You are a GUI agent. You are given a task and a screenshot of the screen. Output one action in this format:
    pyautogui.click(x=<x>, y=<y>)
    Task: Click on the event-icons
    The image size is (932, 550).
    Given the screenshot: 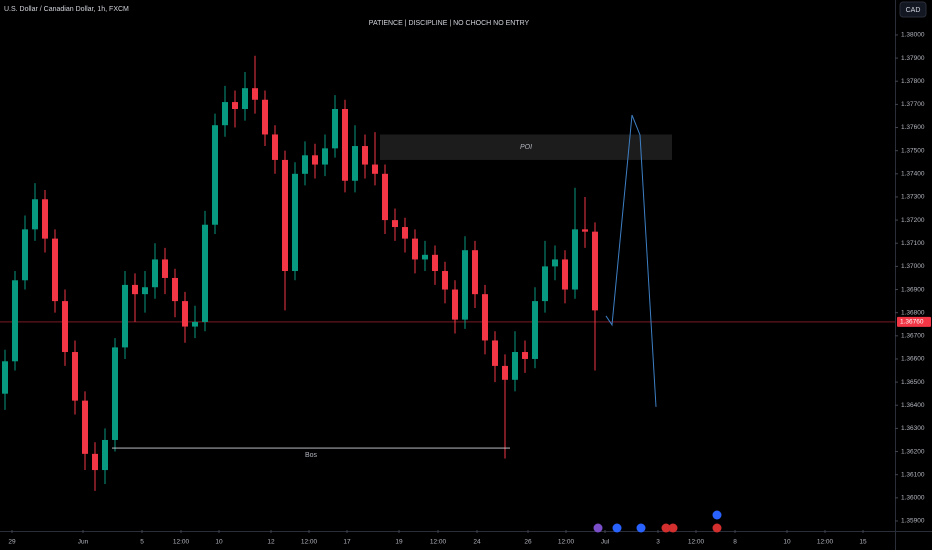 What is the action you would take?
    pyautogui.click(x=657, y=521)
    